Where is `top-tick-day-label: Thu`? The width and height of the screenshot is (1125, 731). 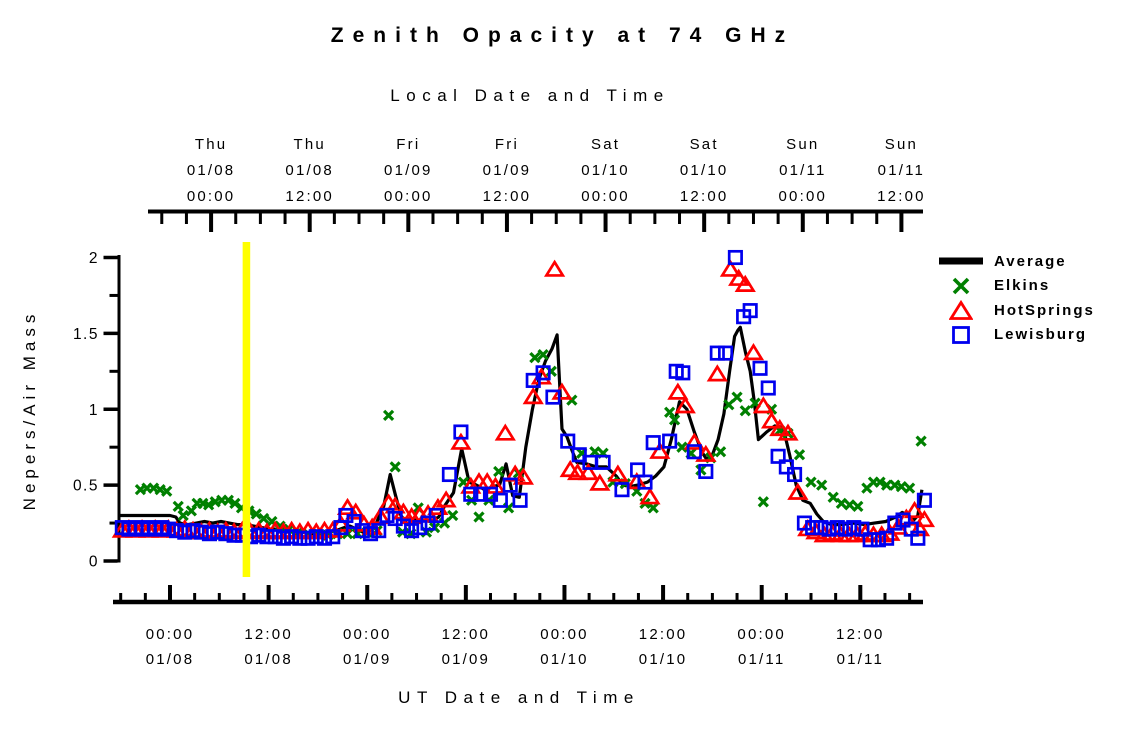 top-tick-day-label: Thu is located at coordinates (309, 144).